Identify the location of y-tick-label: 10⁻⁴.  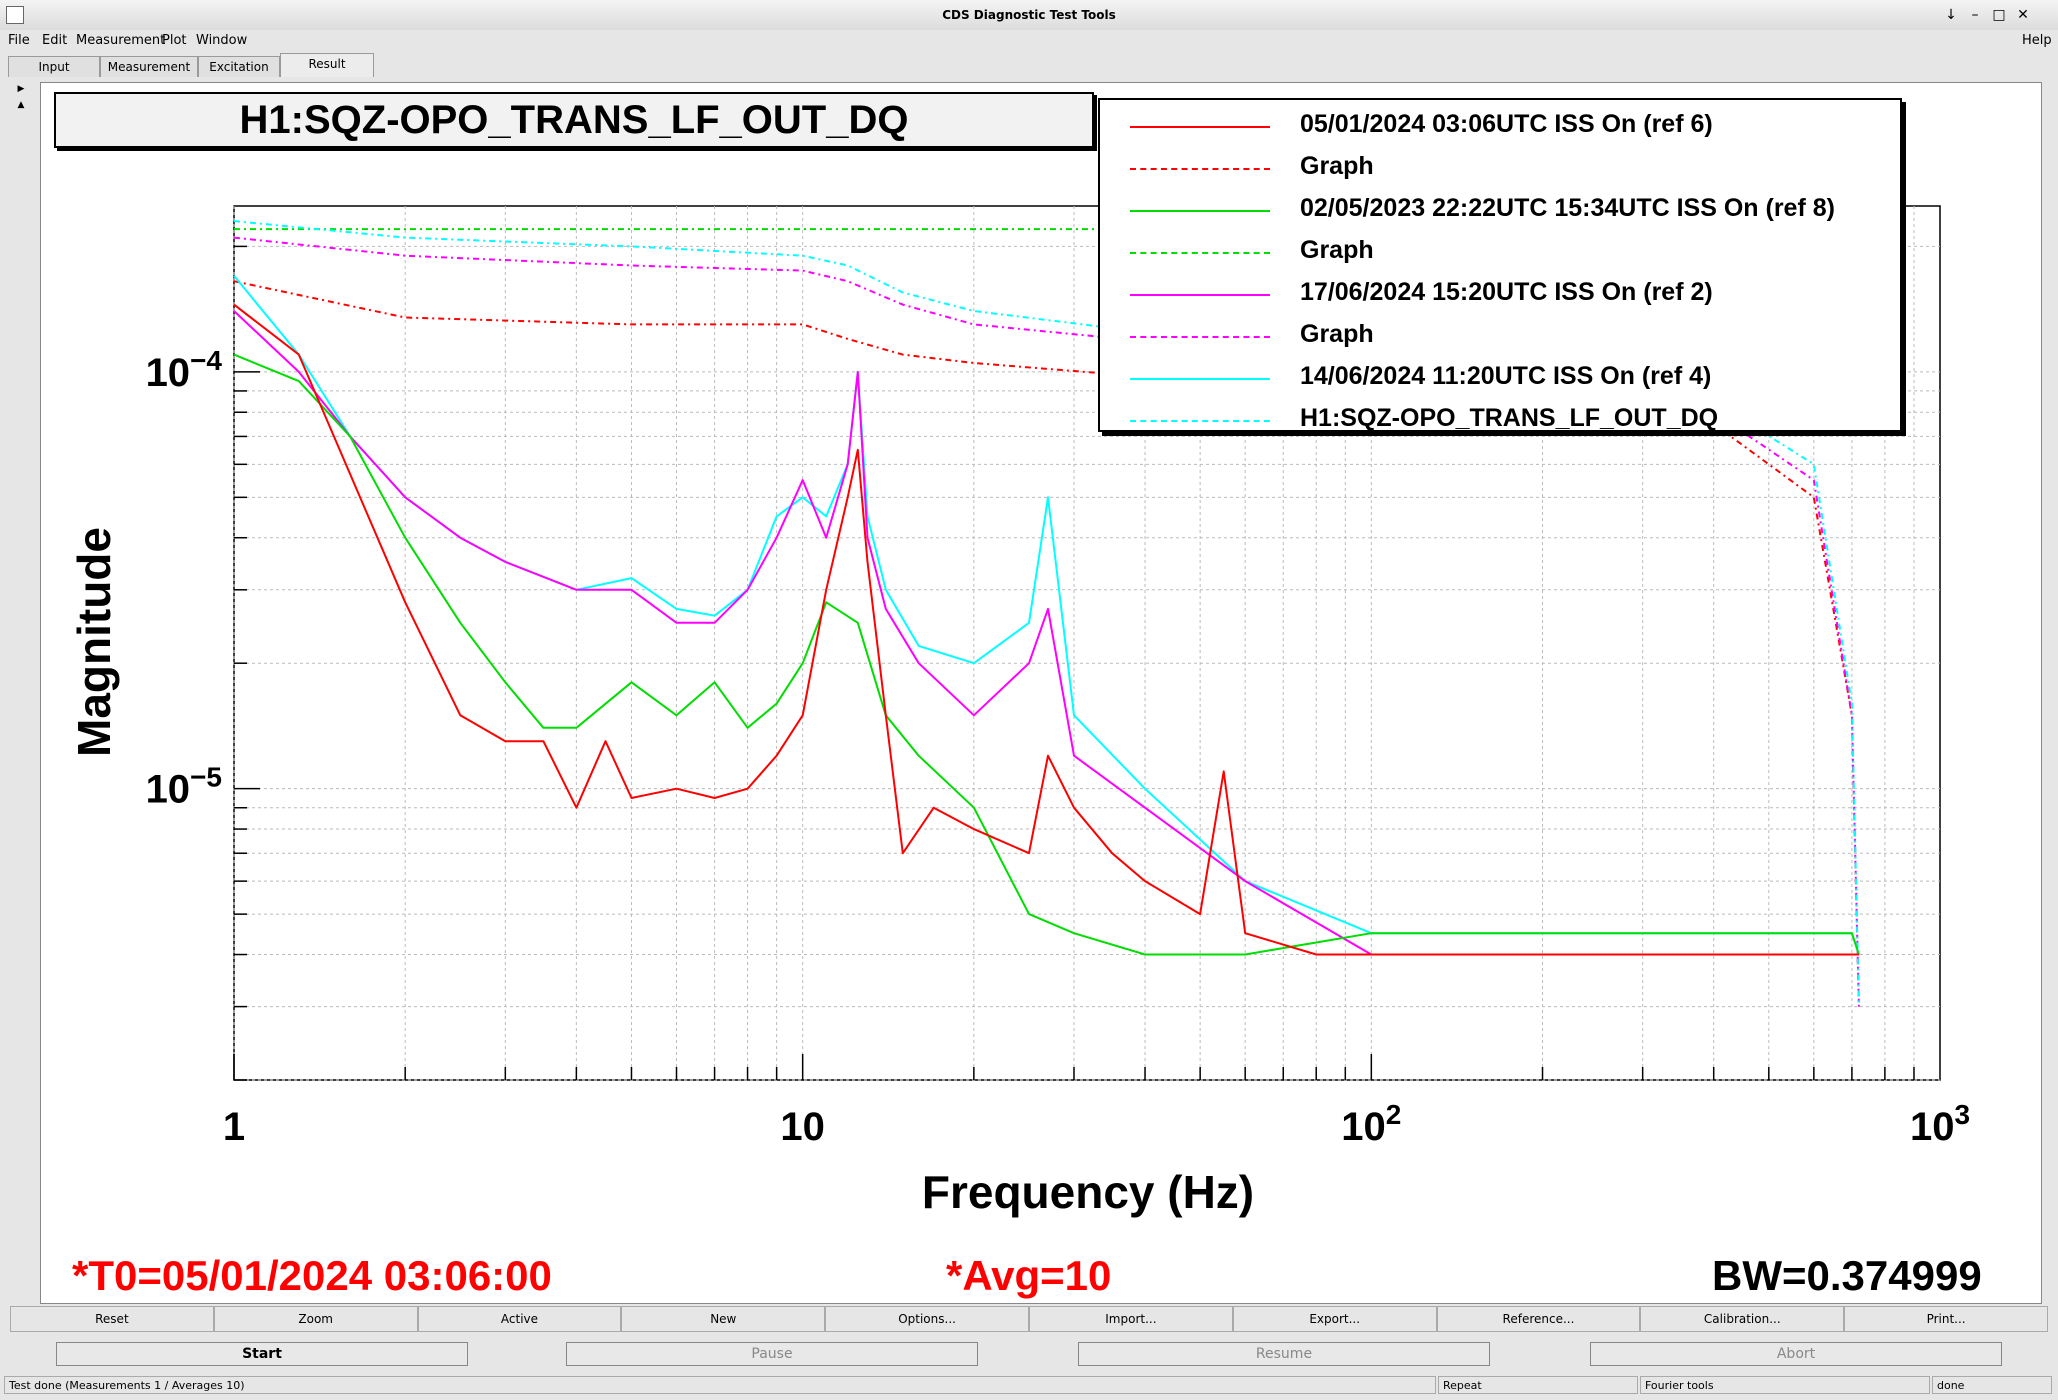
(184, 370).